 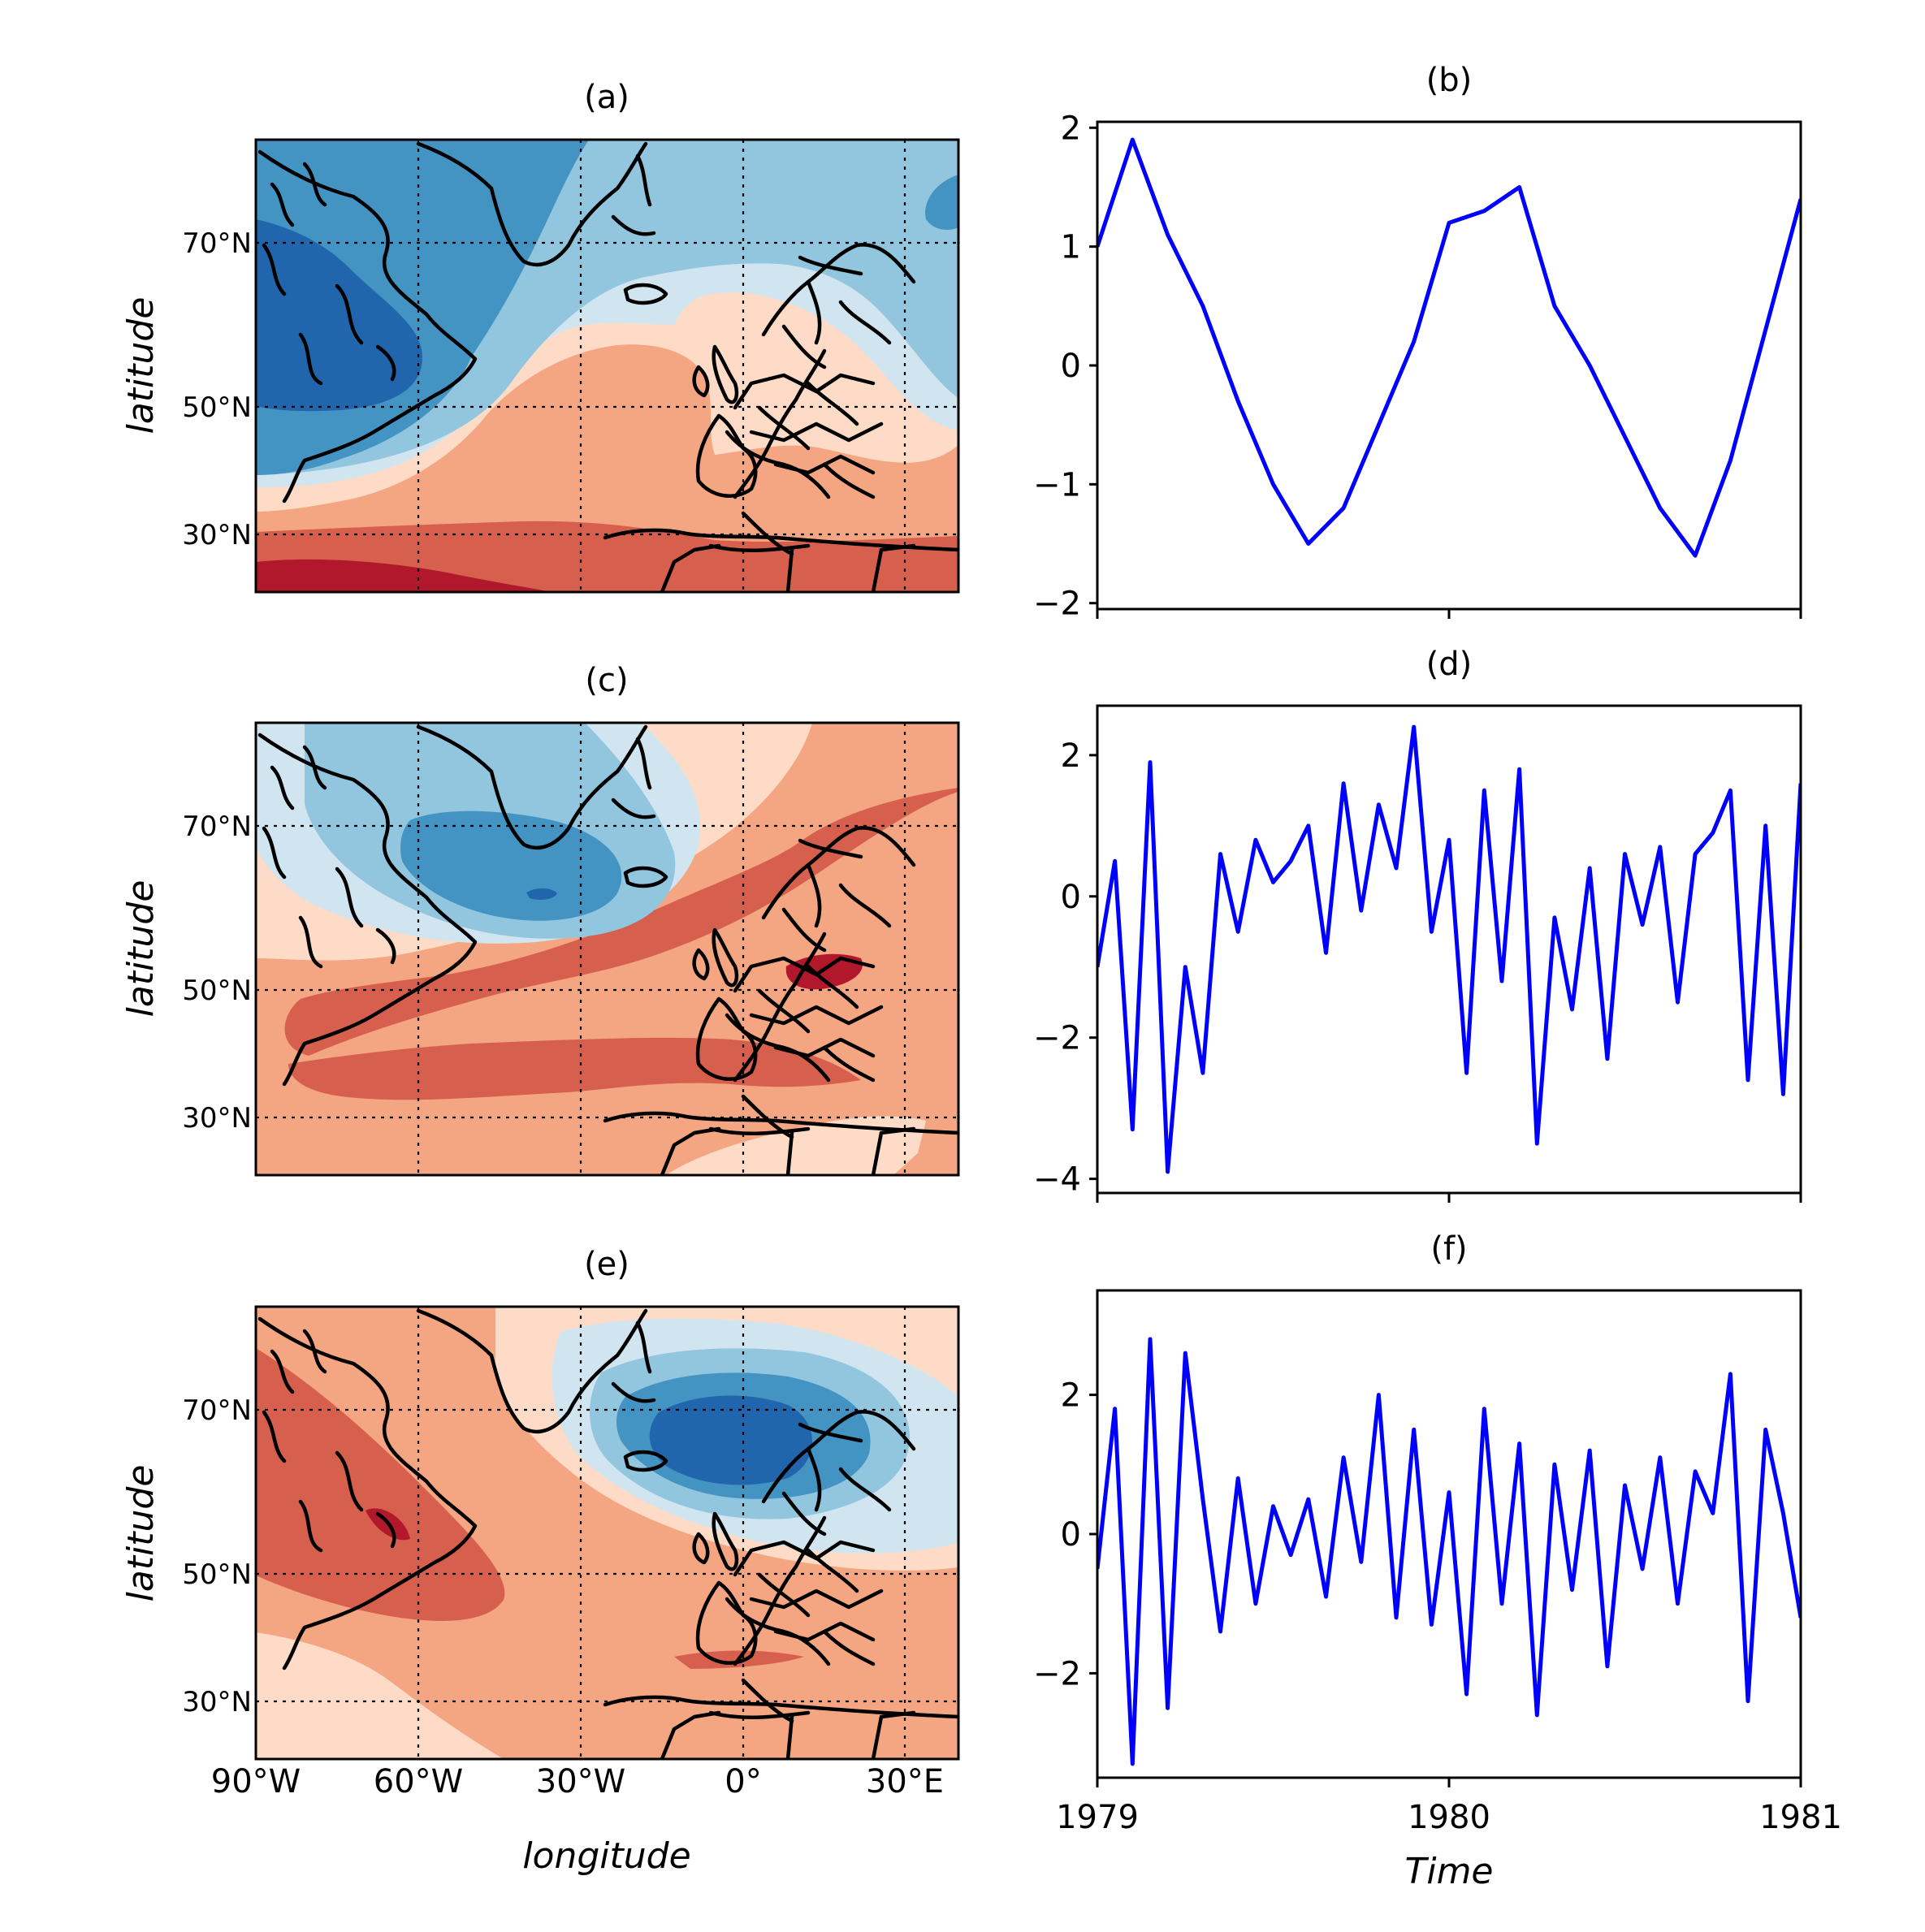 I want to click on xtick-label: 1979, so click(x=1097, y=1817).